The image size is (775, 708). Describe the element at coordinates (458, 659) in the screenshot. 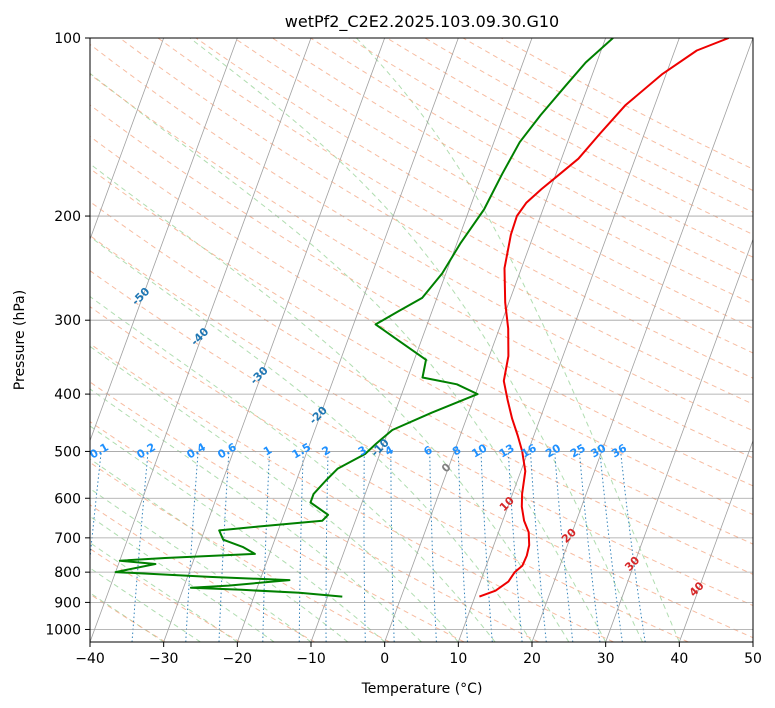

I see `x-tick-label: 10` at that location.